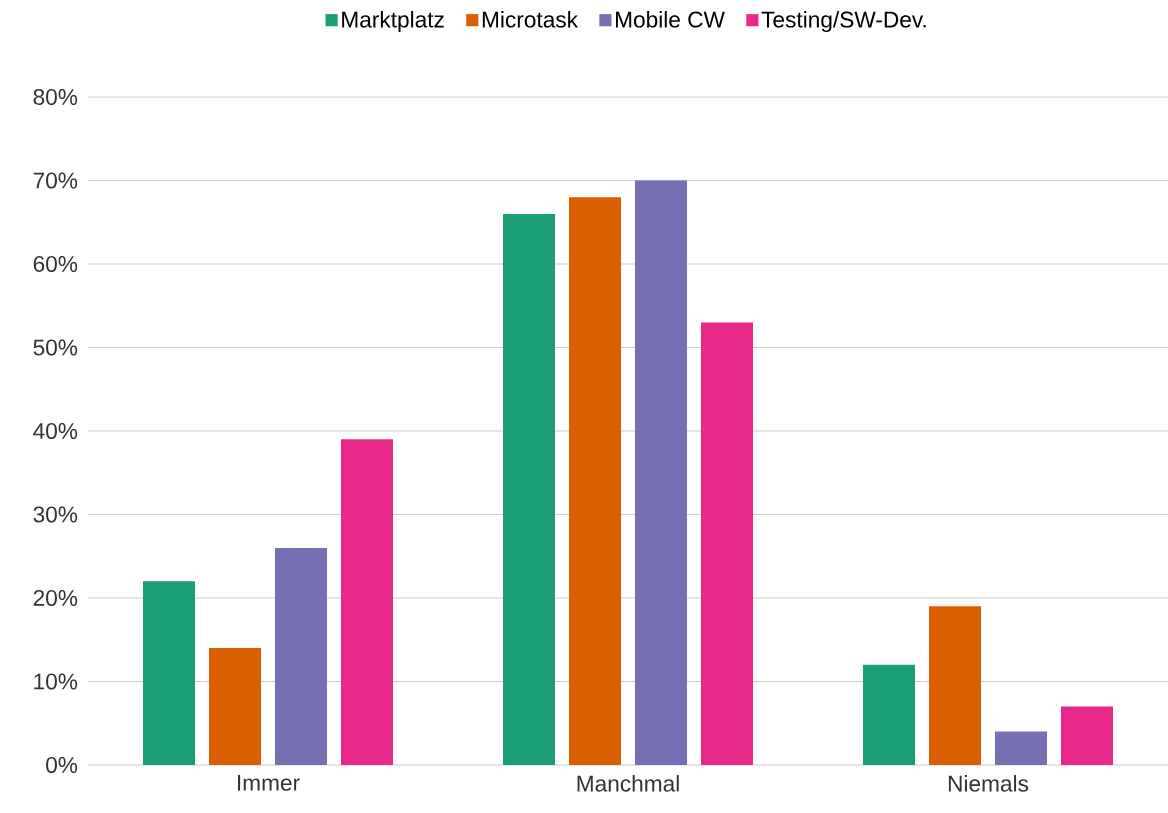 The width and height of the screenshot is (1168, 813). I want to click on y-tick-label: 30%, so click(55, 514).